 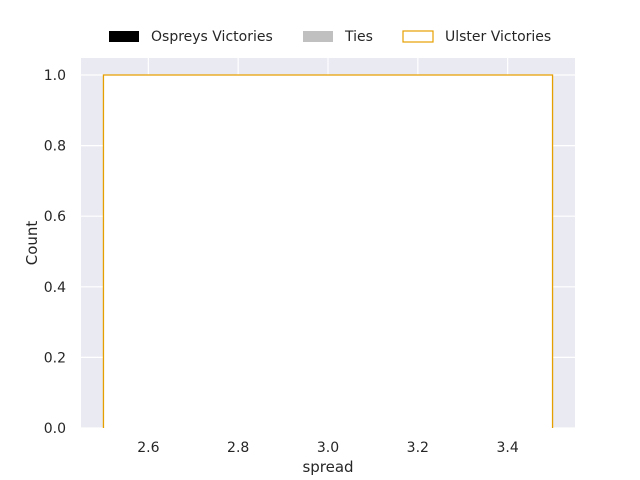 I want to click on legend-label: Ulster Victories, so click(x=498, y=37).